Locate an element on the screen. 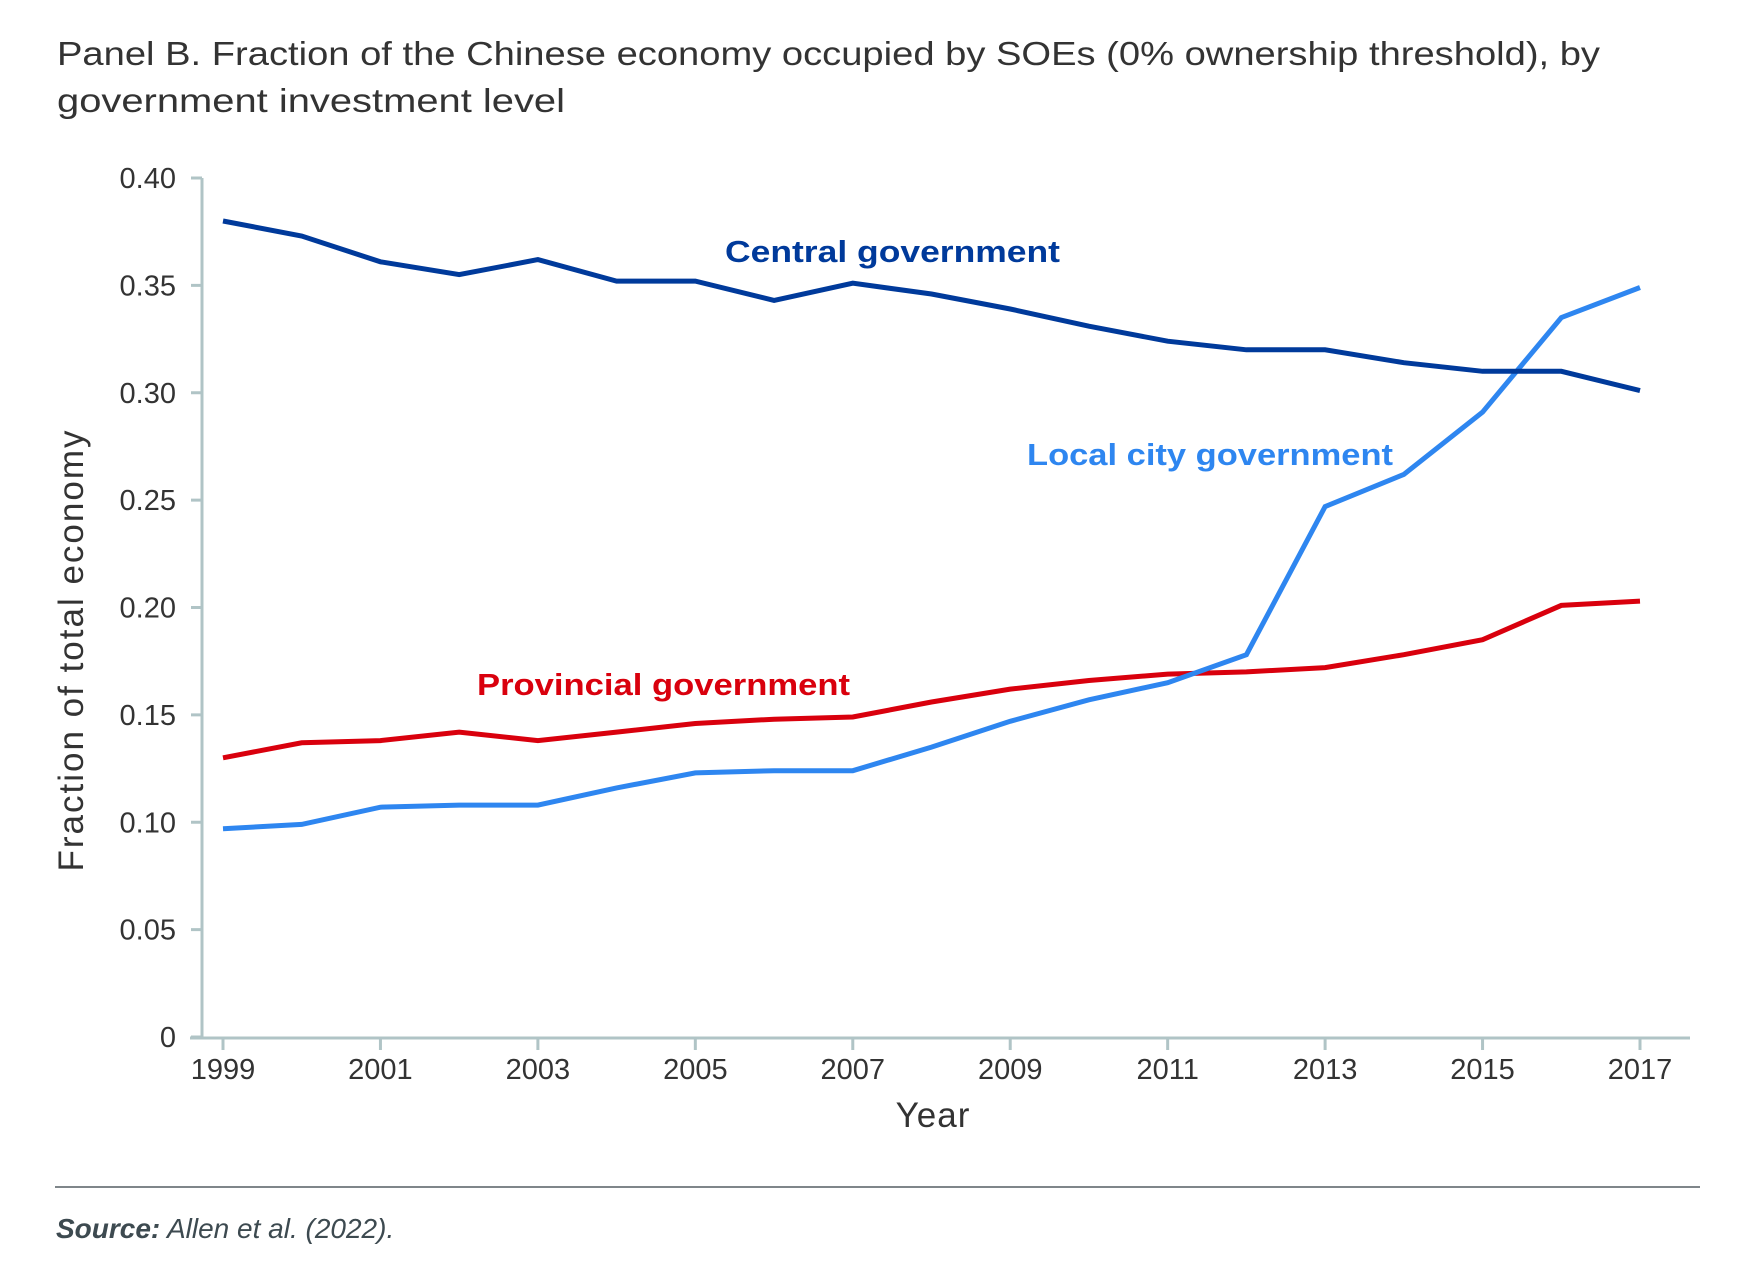  x-tick-label: 2001 is located at coordinates (380, 1070).